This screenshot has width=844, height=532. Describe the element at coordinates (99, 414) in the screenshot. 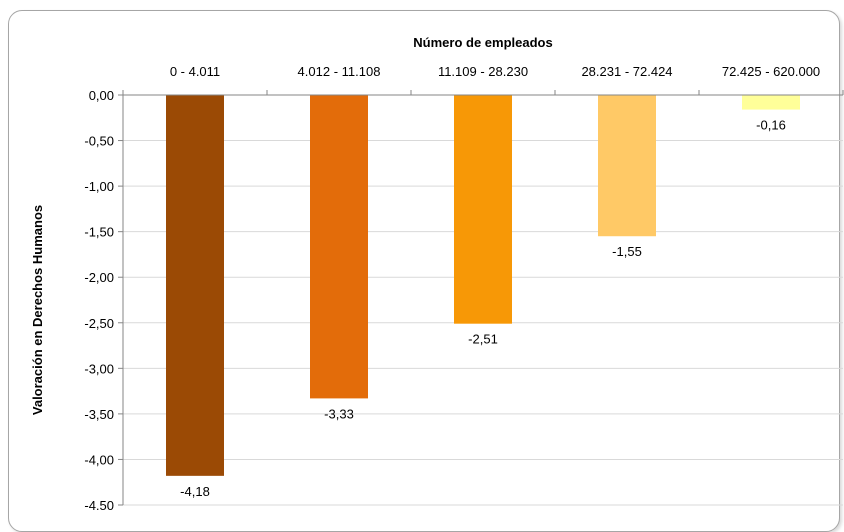

I see `y-tick-label: -3,50` at that location.